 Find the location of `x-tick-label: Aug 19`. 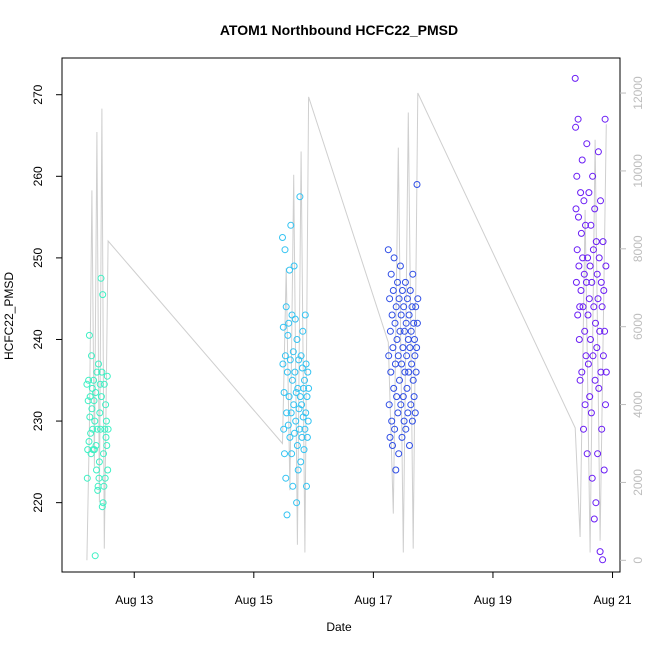

x-tick-label: Aug 19 is located at coordinates (493, 600).